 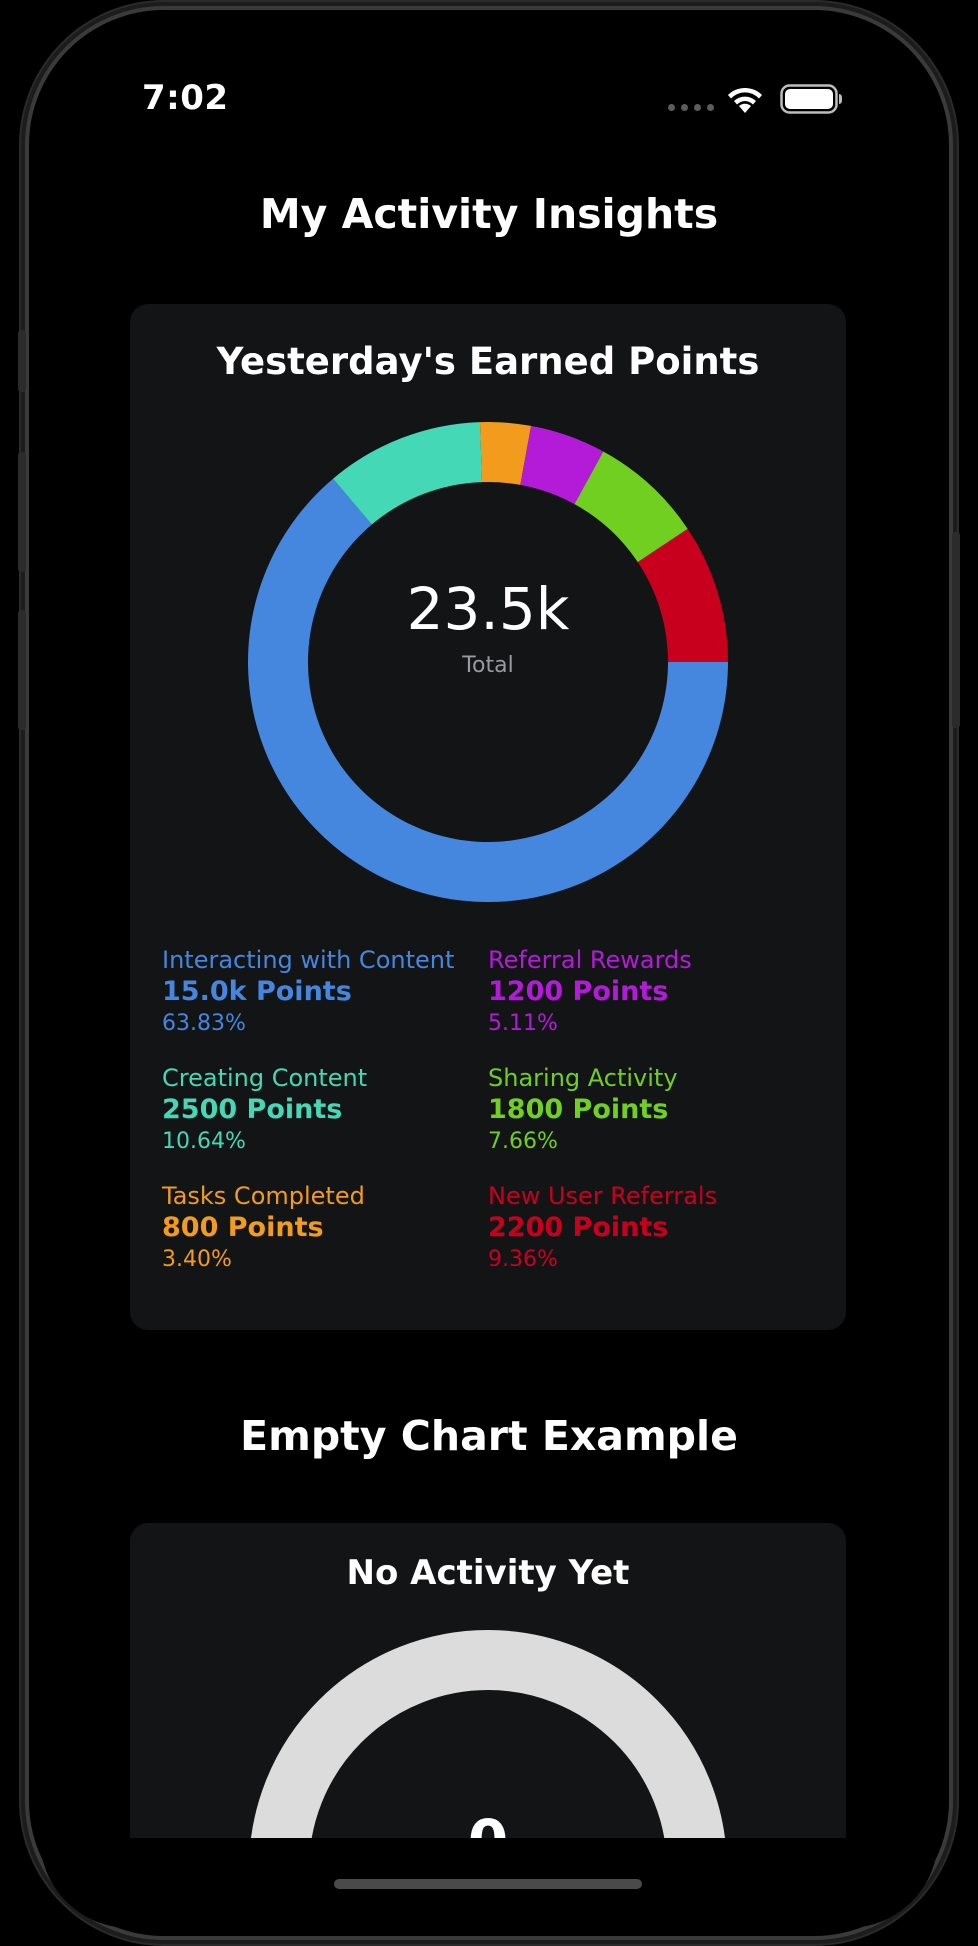 What do you see at coordinates (745, 100) in the screenshot?
I see `wifi-icon` at bounding box center [745, 100].